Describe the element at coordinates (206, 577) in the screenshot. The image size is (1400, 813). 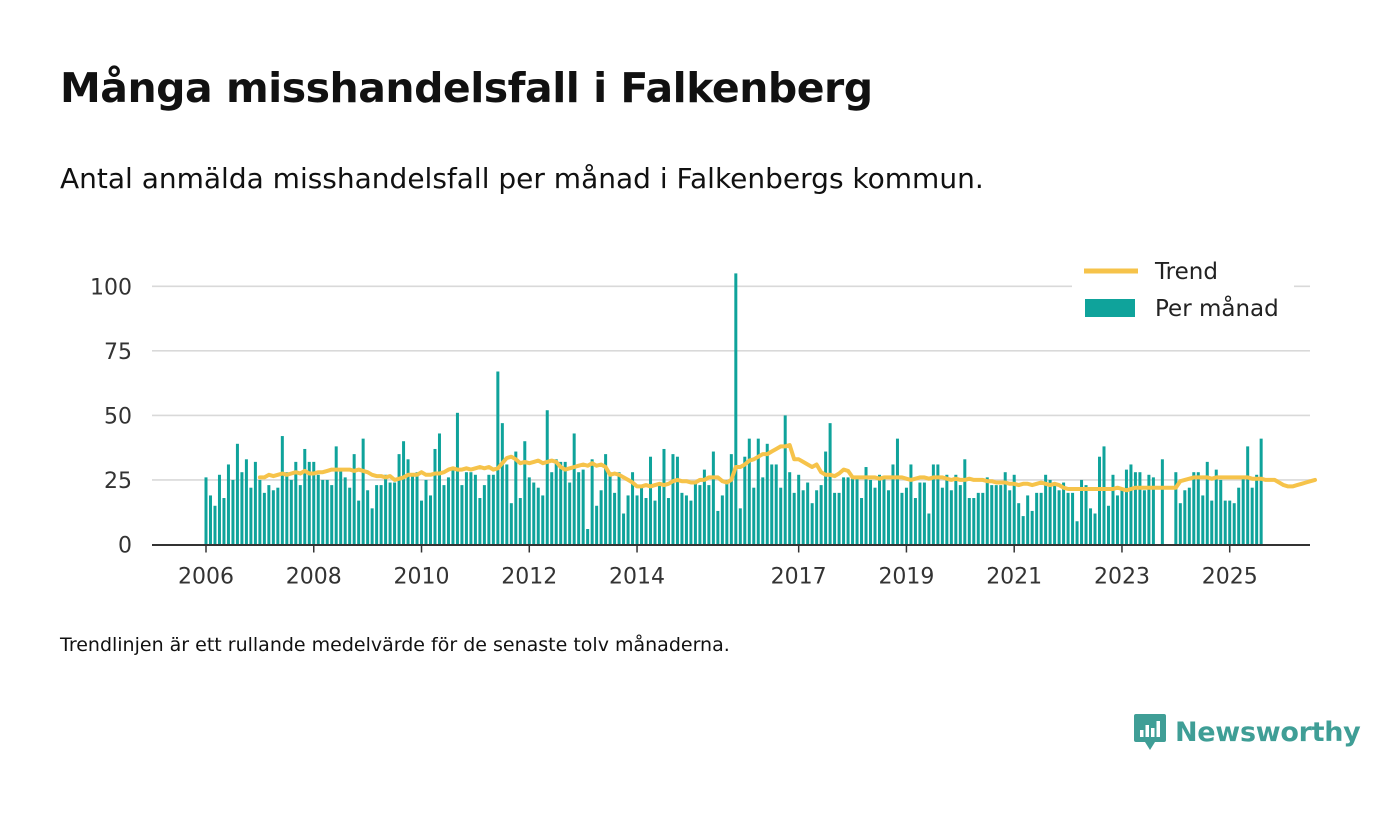
I see `x-tick-label: 2006` at that location.